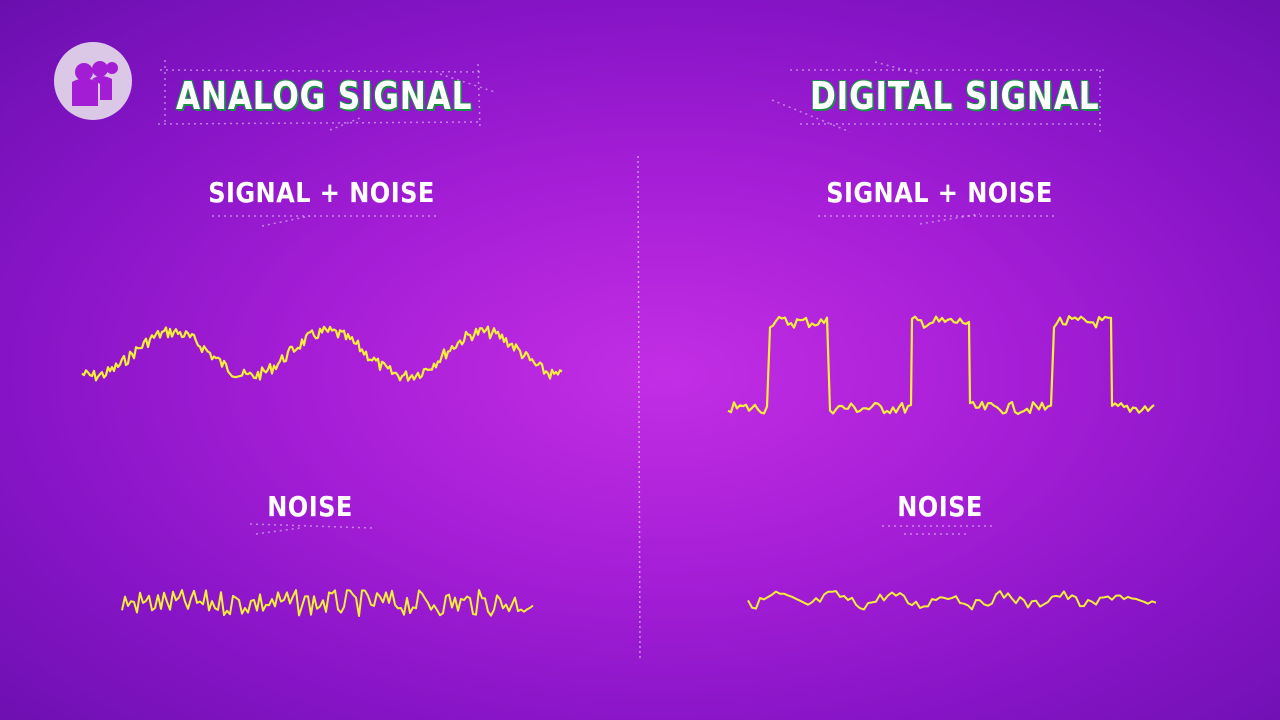 This screenshot has width=1280, height=720. What do you see at coordinates (310, 506) in the screenshot?
I see `analog-noise-label: NOISE` at bounding box center [310, 506].